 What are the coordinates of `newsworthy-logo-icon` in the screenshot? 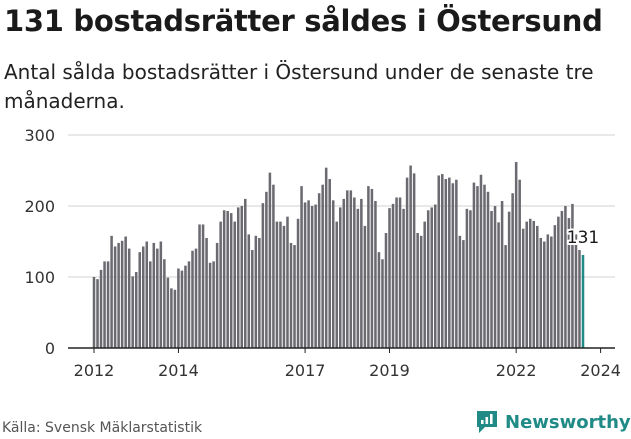 It's located at (487, 422).